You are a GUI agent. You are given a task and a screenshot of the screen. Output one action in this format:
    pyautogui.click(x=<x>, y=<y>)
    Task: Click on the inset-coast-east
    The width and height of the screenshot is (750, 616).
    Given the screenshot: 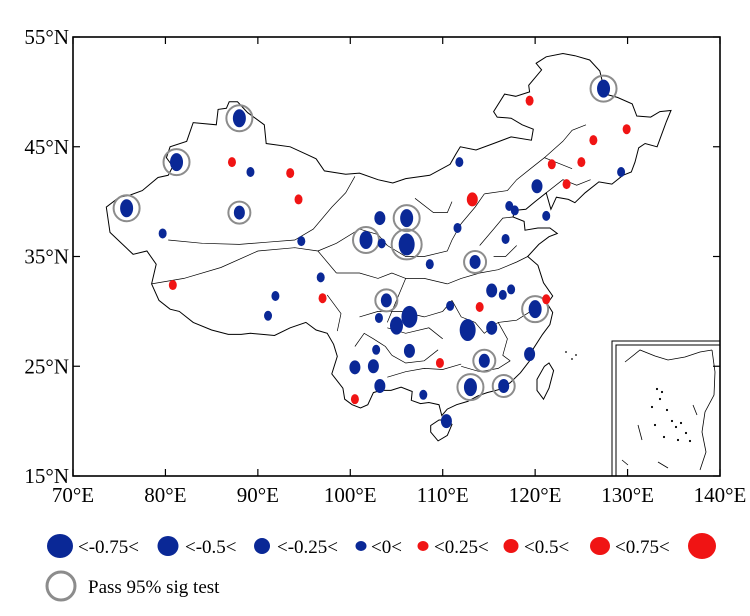 What is the action you would take?
    pyautogui.click(x=707, y=410)
    